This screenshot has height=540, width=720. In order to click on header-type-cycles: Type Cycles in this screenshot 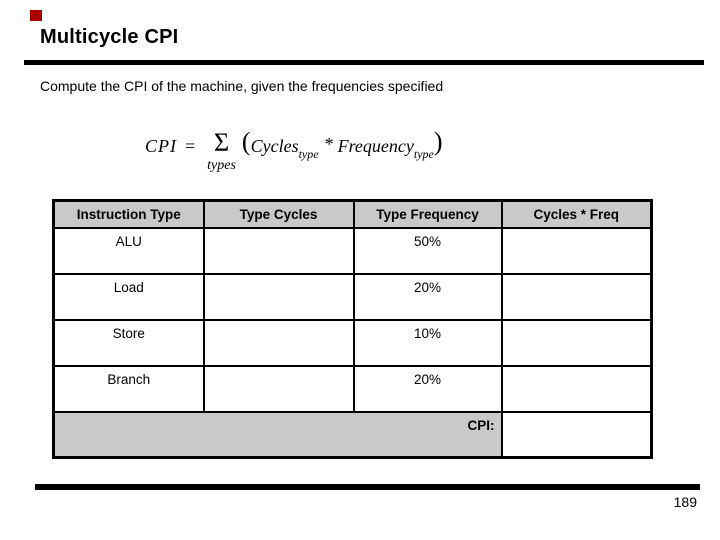, I will do `click(278, 214)`.